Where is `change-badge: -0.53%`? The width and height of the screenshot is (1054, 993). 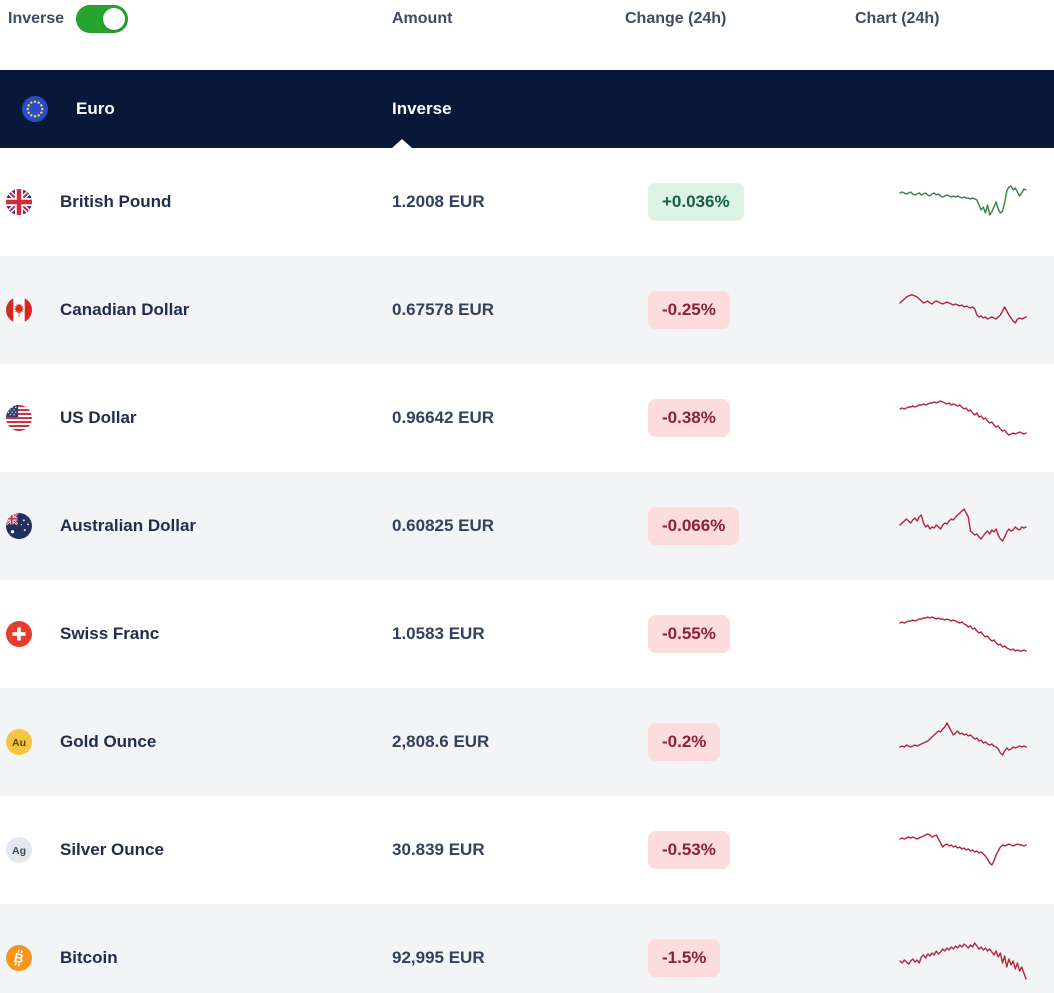 change-badge: -0.53% is located at coordinates (689, 850).